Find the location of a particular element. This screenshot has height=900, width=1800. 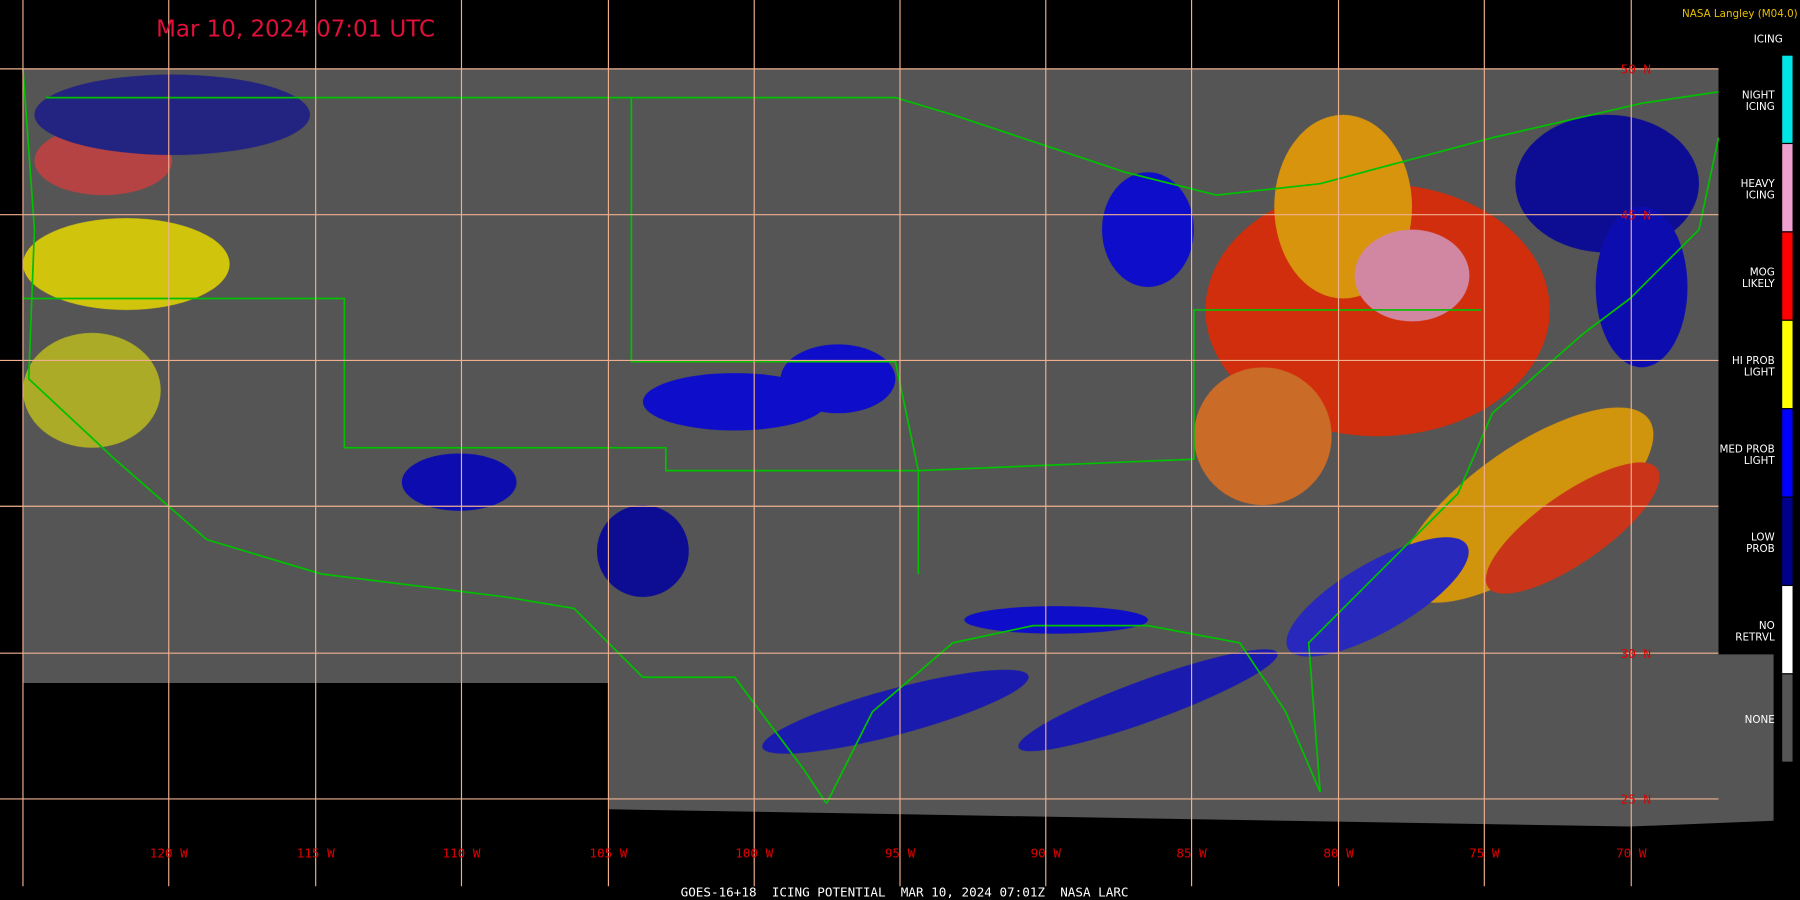

map-title: Mar 10, 2024 07:01 UTC is located at coordinates (295, 30).